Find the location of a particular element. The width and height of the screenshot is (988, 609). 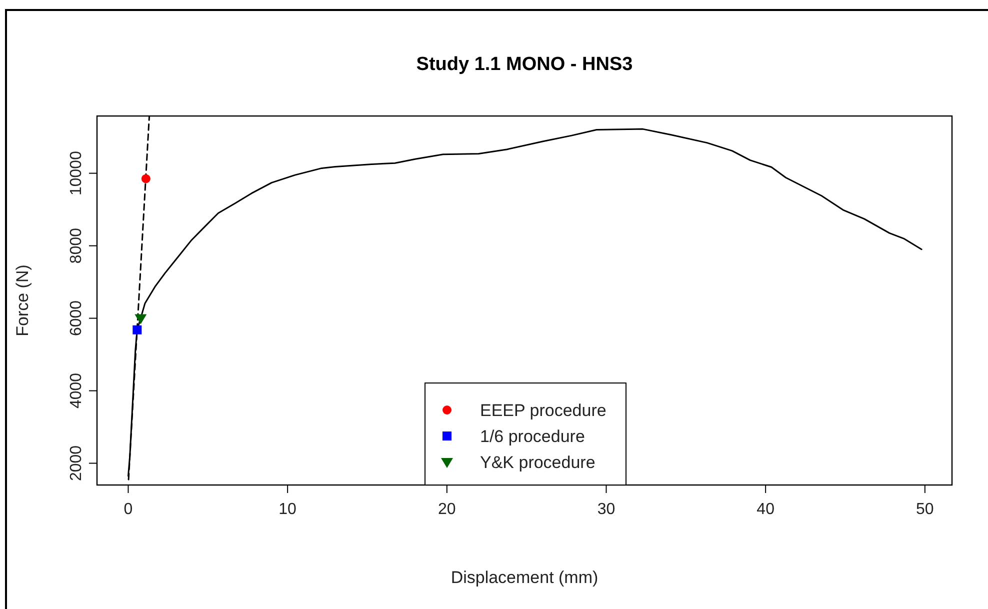

y-tick-label: 2000 is located at coordinates (76, 463).